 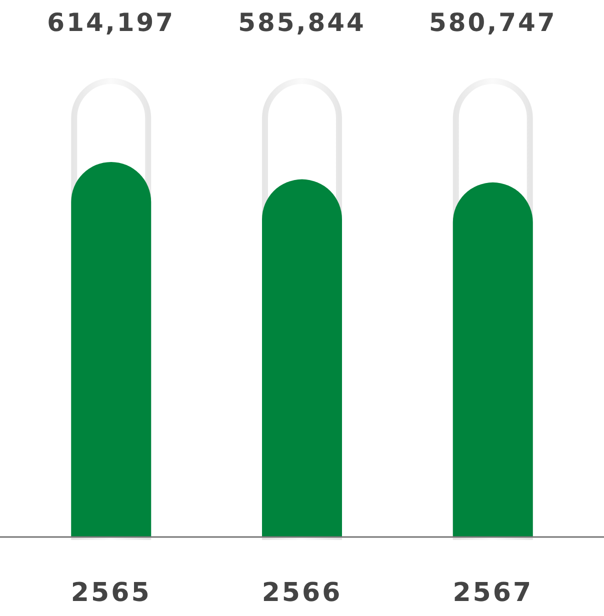 I want to click on x-tick-label: 2566, so click(x=302, y=593).